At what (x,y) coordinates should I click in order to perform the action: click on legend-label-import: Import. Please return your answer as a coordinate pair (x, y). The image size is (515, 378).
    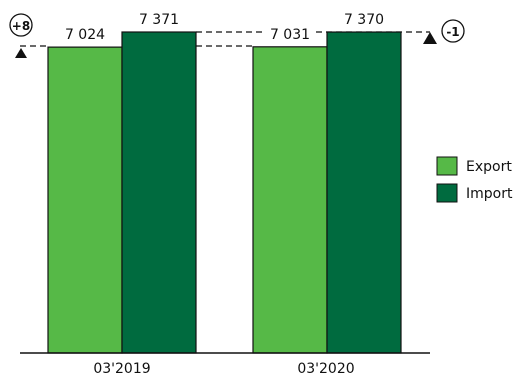
    Looking at the image, I should click on (489, 194).